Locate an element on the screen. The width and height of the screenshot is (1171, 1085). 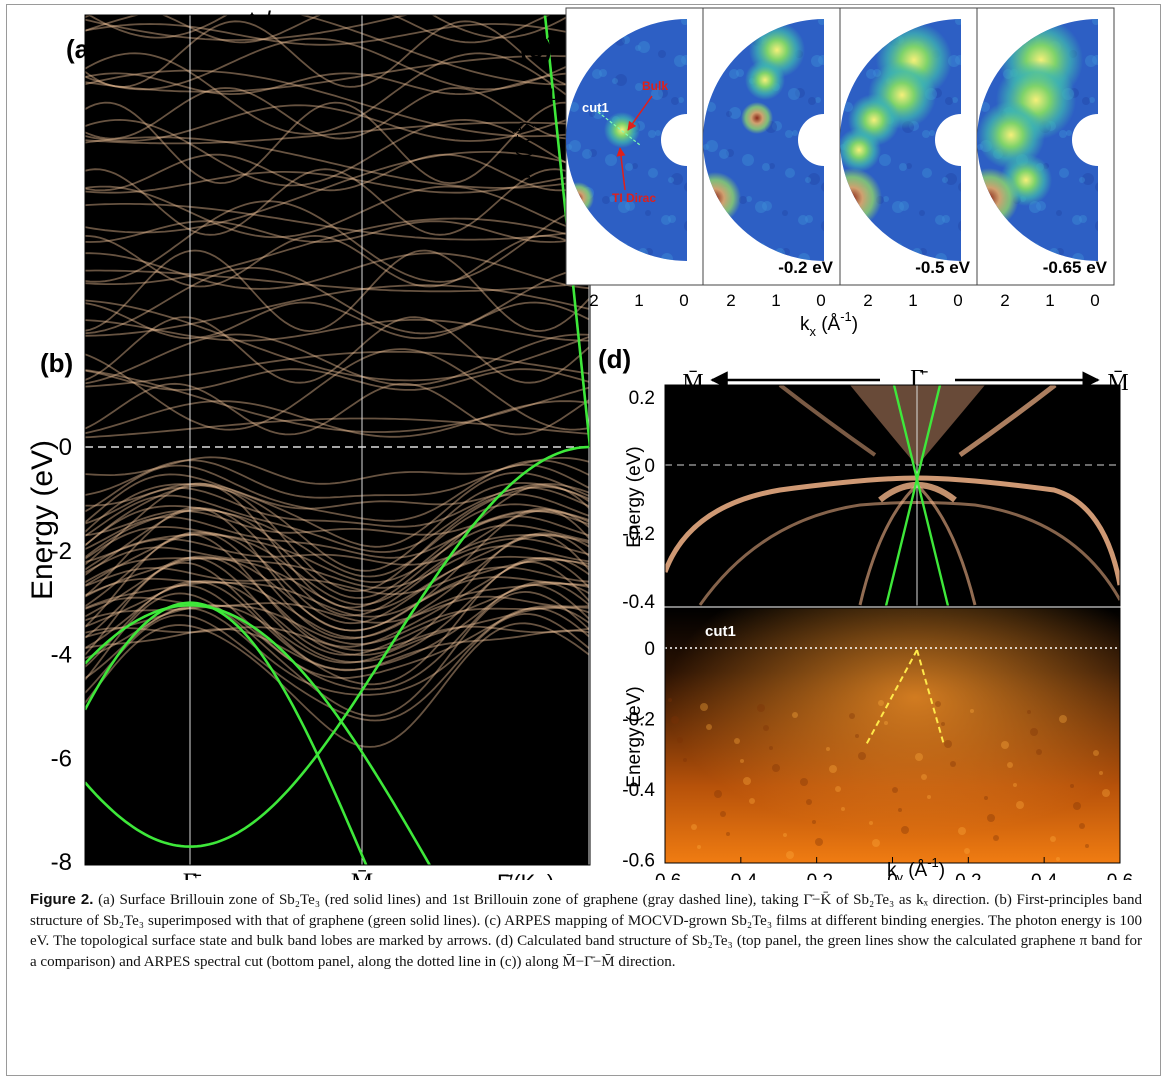
y-tick-label: -0.4 is located at coordinates (638, 790).